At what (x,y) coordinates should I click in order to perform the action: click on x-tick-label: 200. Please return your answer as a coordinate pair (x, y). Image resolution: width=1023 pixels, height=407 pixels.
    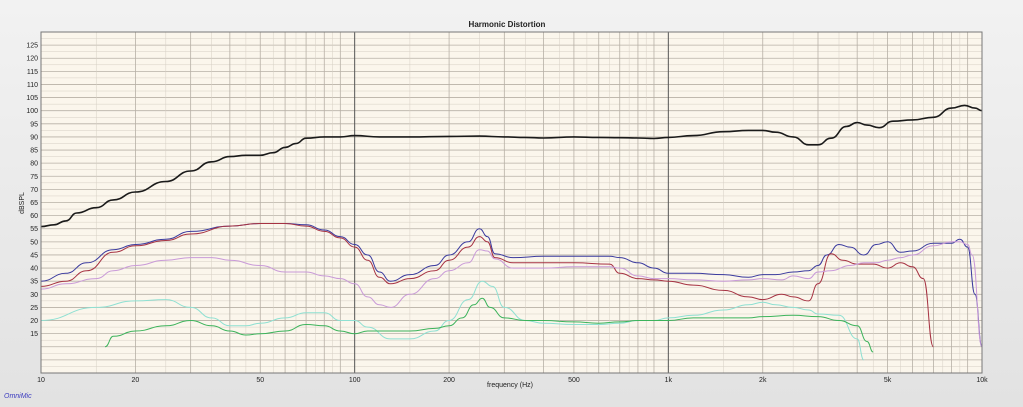
    Looking at the image, I should click on (449, 380).